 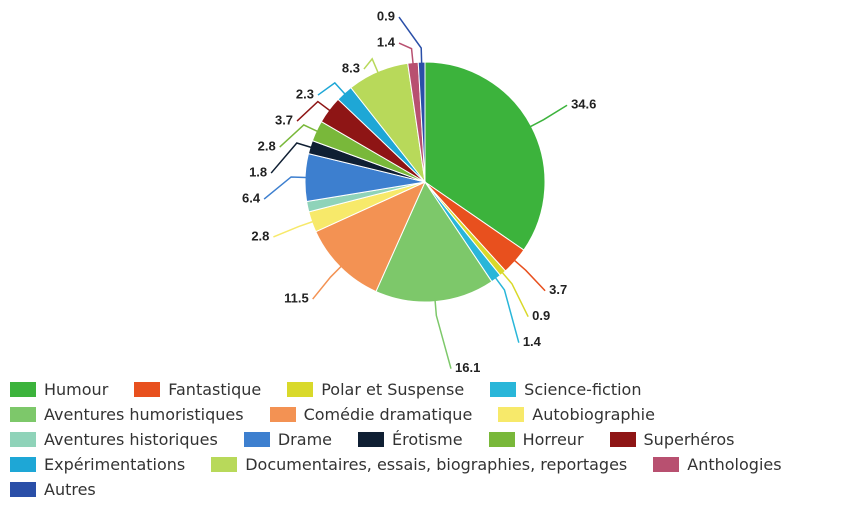 What do you see at coordinates (70, 489) in the screenshot?
I see `legend-label: Autres` at bounding box center [70, 489].